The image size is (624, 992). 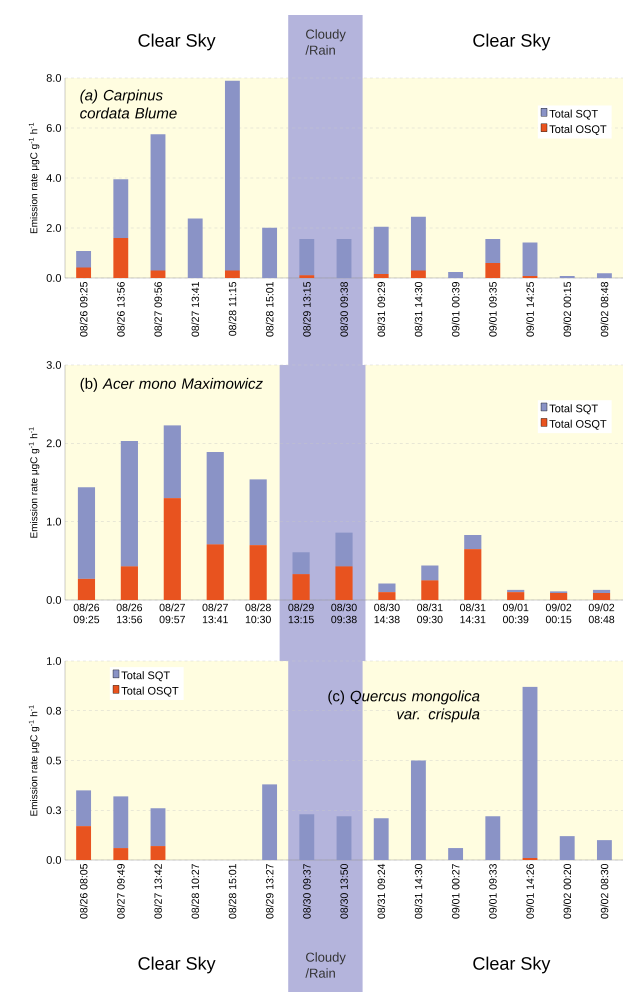 What do you see at coordinates (530, 891) in the screenshot?
I see `x-tick-label: 09/01 14:26` at bounding box center [530, 891].